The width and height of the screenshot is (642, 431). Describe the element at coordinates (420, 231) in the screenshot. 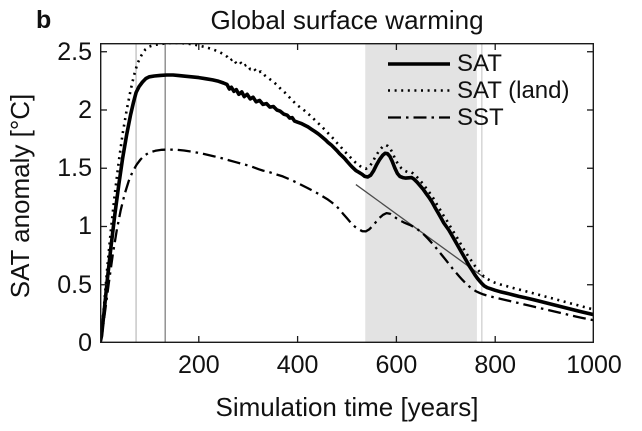

I see `trend-line` at that location.